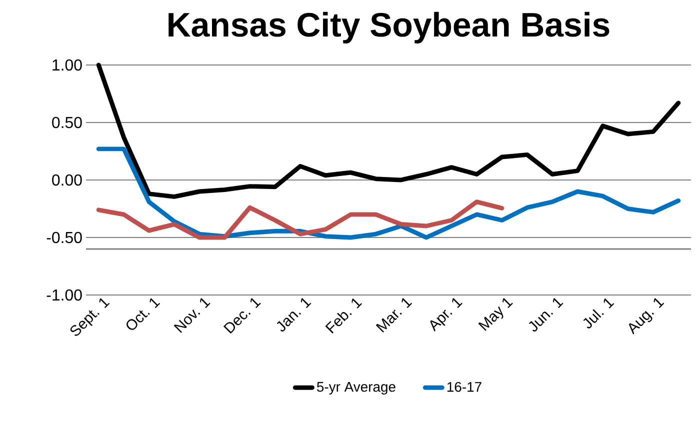 The width and height of the screenshot is (698, 433). Describe the element at coordinates (394, 315) in the screenshot. I see `x-tick-label: Mar. 1` at that location.